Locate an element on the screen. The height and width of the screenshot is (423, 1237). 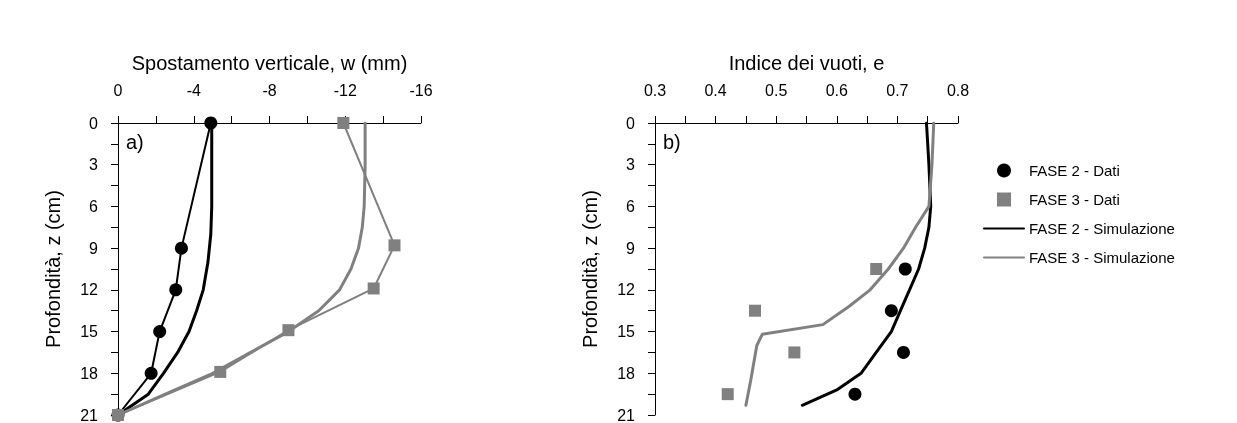
x-tick-label: -4 is located at coordinates (193, 90).